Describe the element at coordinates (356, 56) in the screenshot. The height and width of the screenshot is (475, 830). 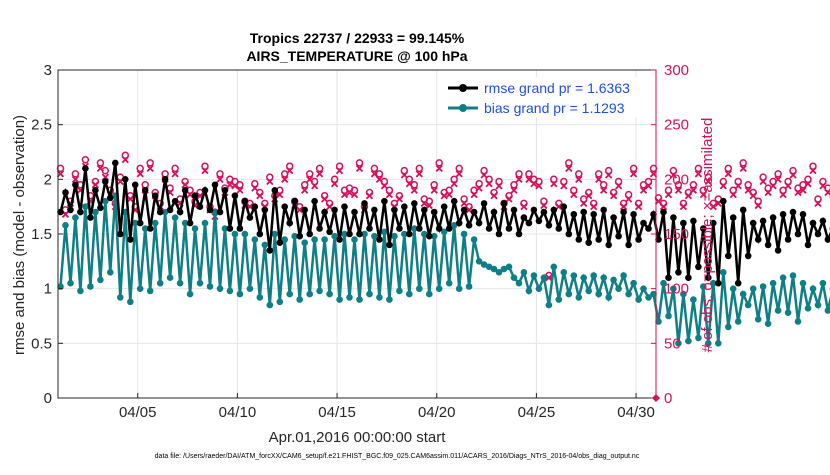
I see `chart-title-line2: AIRS_TEMPERATURE @ 100 hPa` at that location.